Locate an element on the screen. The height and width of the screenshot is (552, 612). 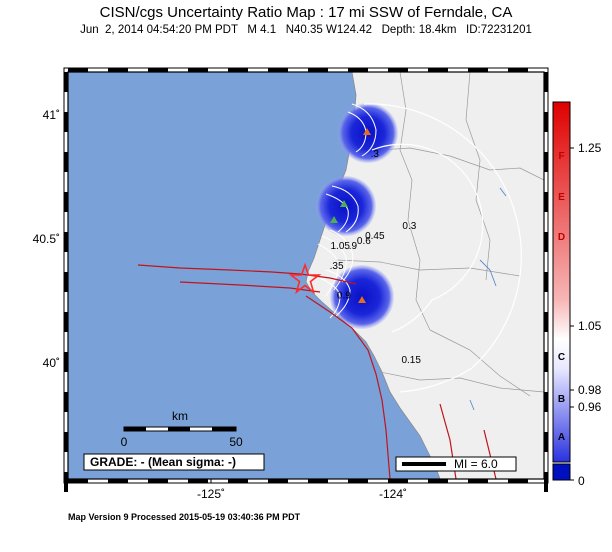
colorbar-value: 1.05 is located at coordinates (590, 326).